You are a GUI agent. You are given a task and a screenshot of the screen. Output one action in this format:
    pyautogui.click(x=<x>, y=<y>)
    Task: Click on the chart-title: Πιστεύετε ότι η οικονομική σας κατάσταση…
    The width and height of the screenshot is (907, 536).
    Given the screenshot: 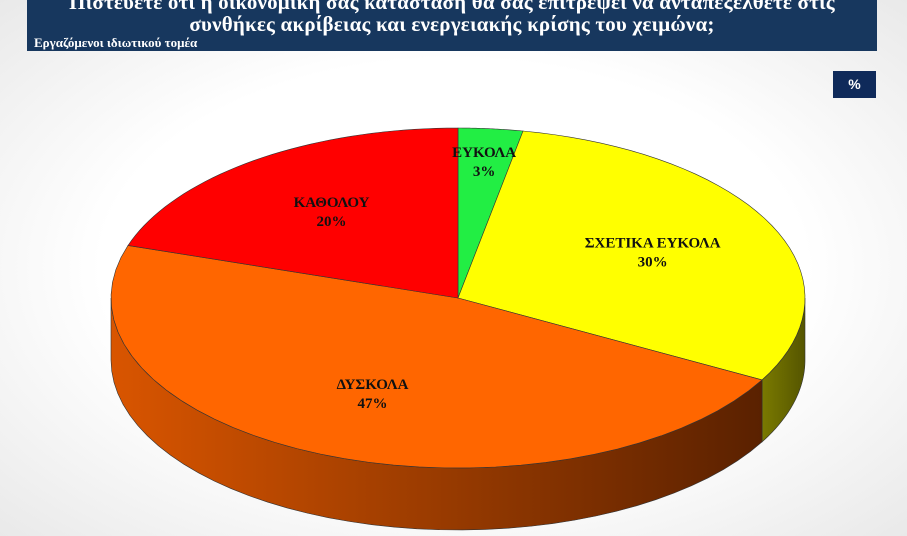 What is the action you would take?
    pyautogui.click(x=452, y=18)
    